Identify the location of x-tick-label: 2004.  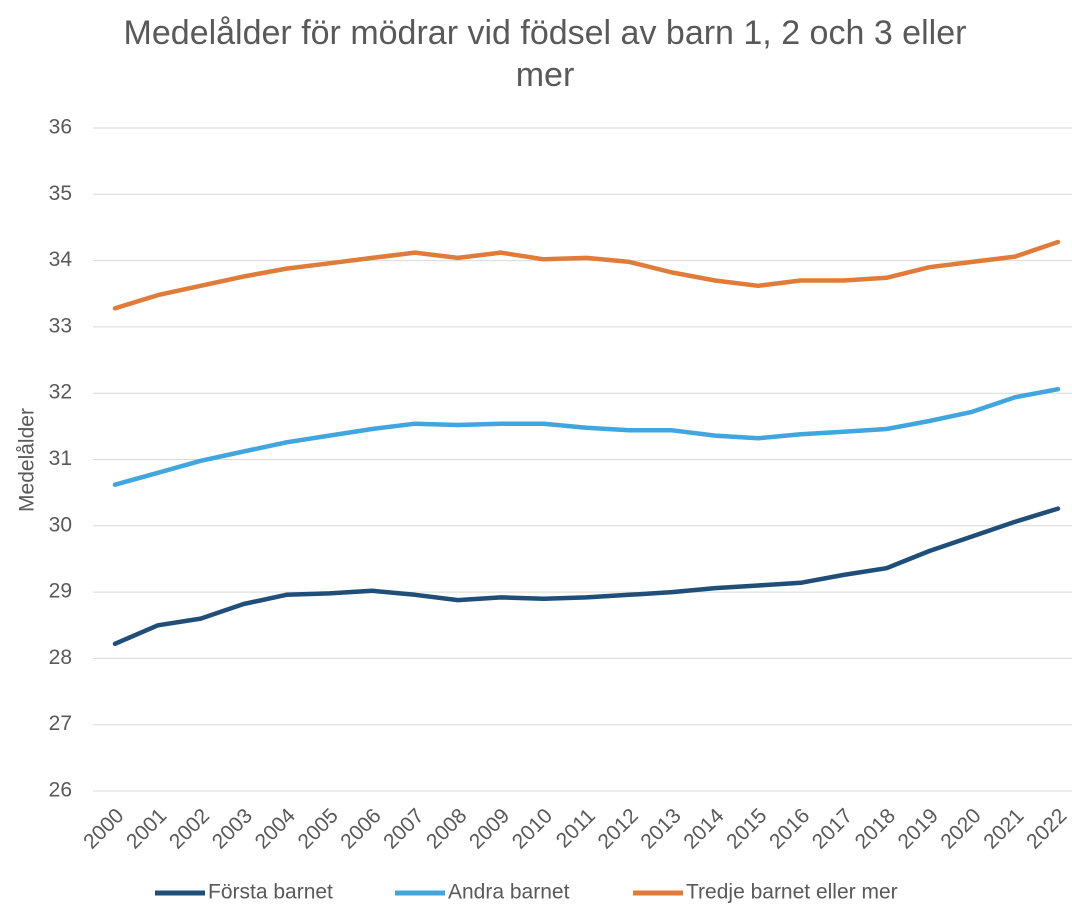
(276, 829).